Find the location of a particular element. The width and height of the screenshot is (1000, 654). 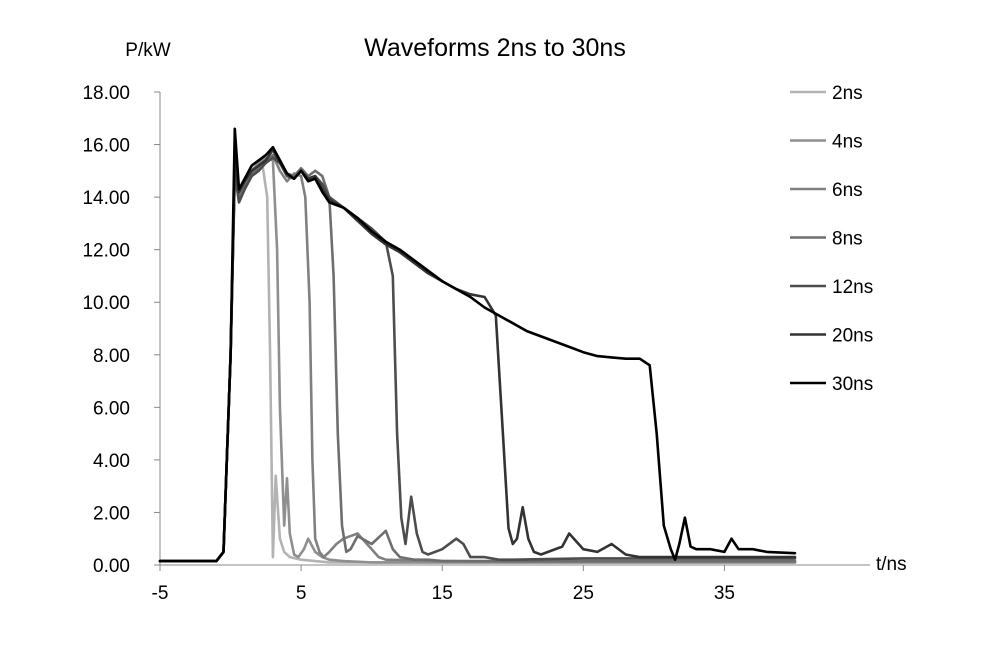

legend: 2ns 4ns 6ns 8ns 12ns 20ns 30ns is located at coordinates (831, 239).